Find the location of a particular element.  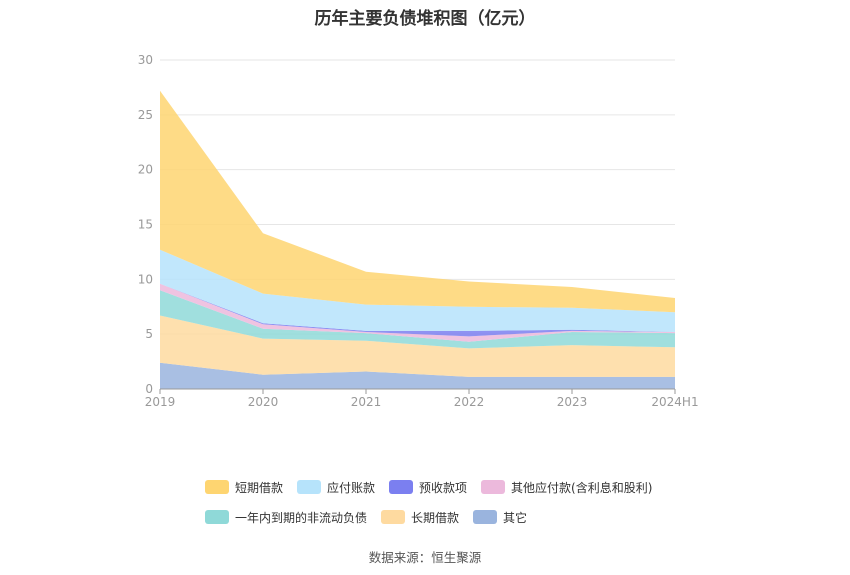

data-source-note: 数据来源：恒生聚源 is located at coordinates (425, 557).